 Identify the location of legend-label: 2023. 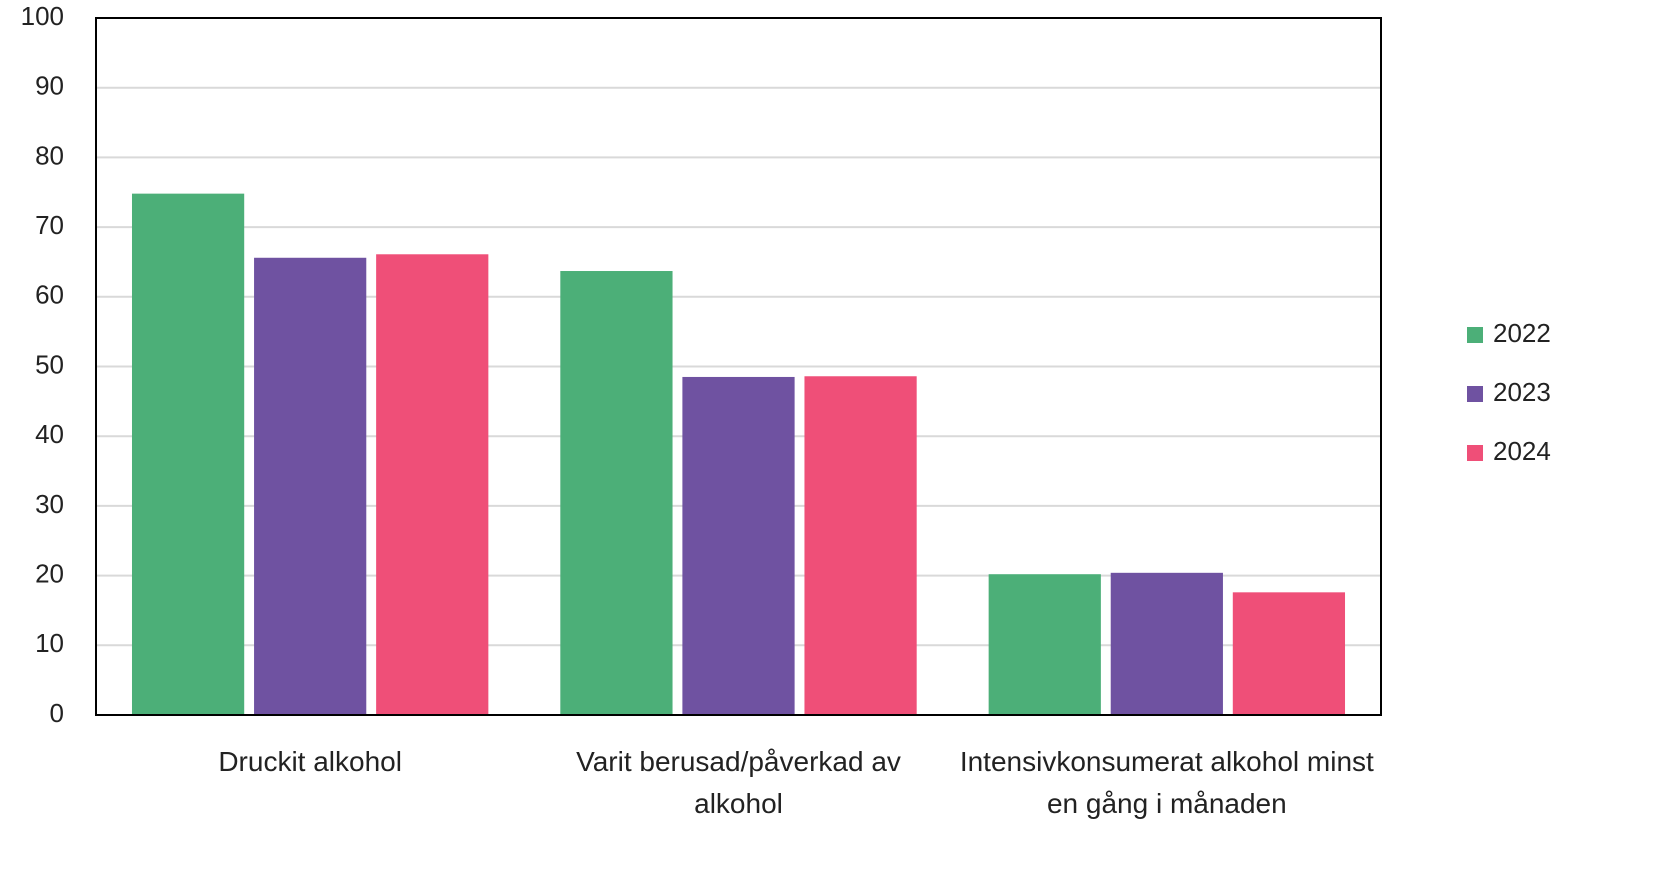
(1522, 392).